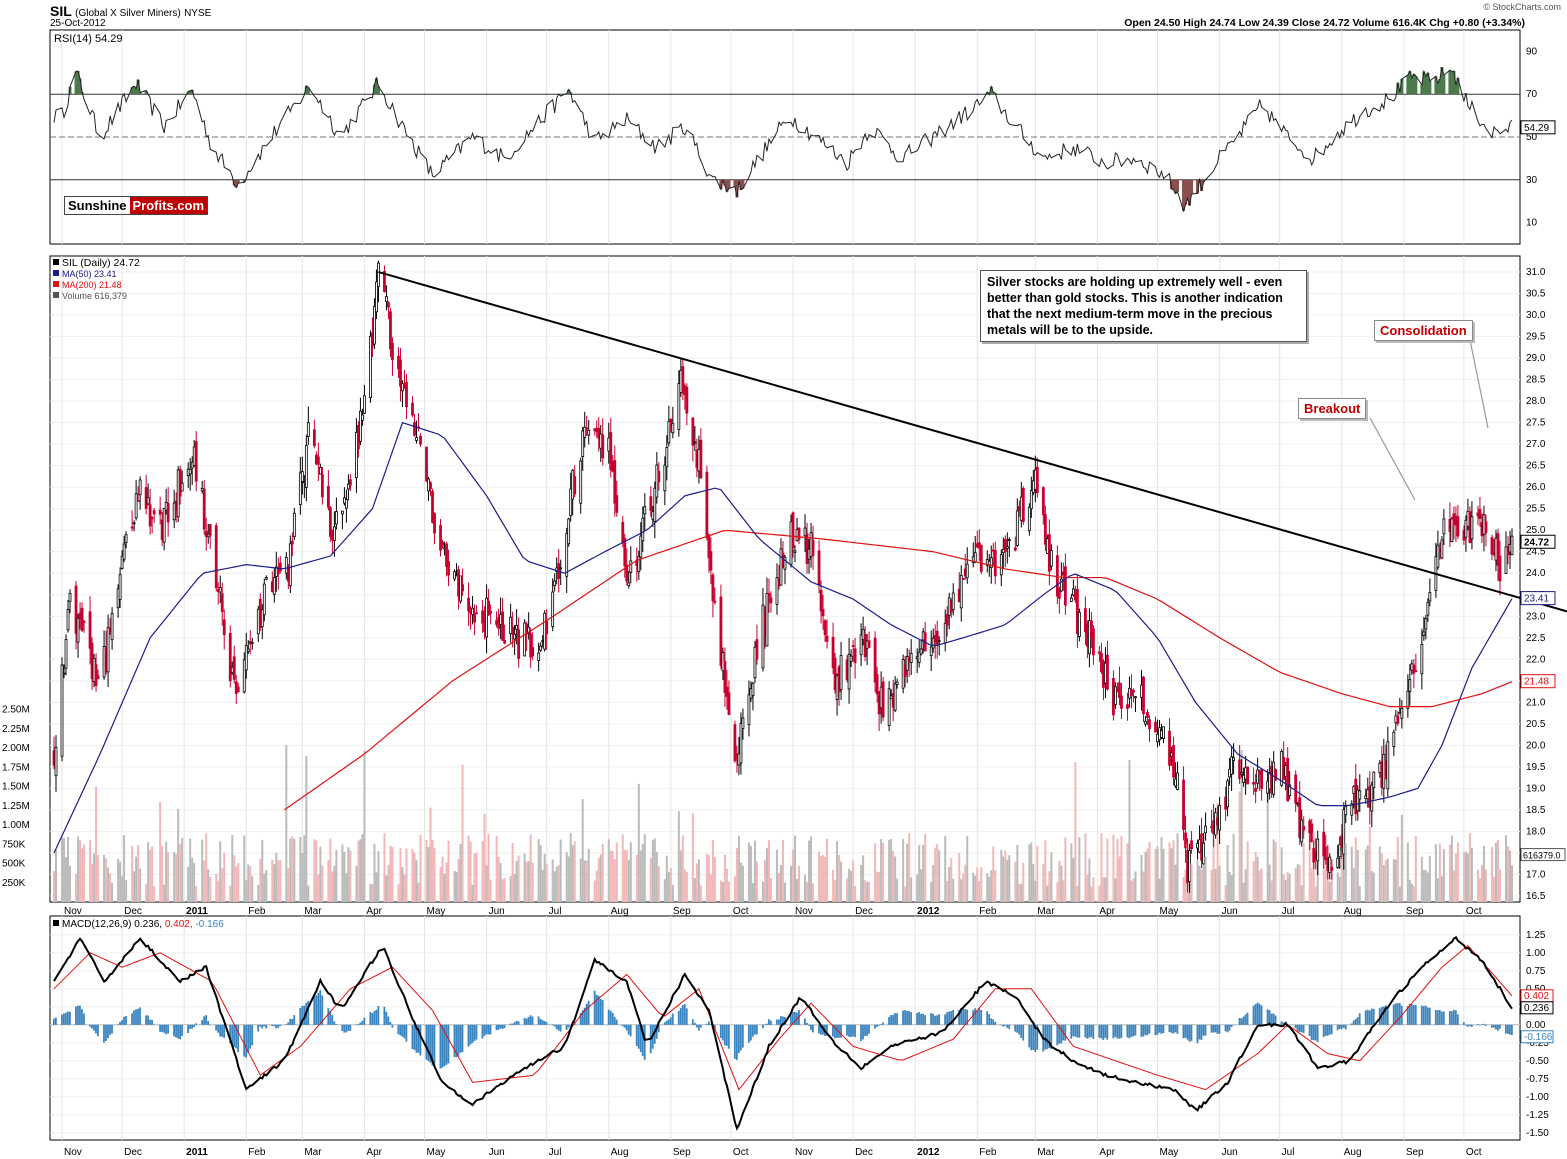 The width and height of the screenshot is (1567, 1159). Describe the element at coordinates (1536, 380) in the screenshot. I see `price-y-tick: 28.5` at that location.